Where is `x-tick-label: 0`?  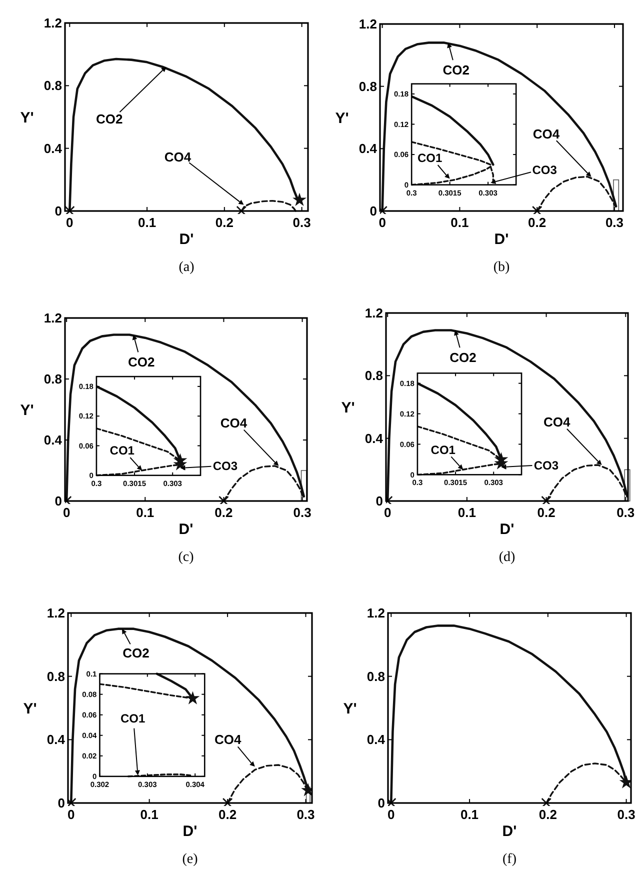 x-tick-label: 0 is located at coordinates (71, 814).